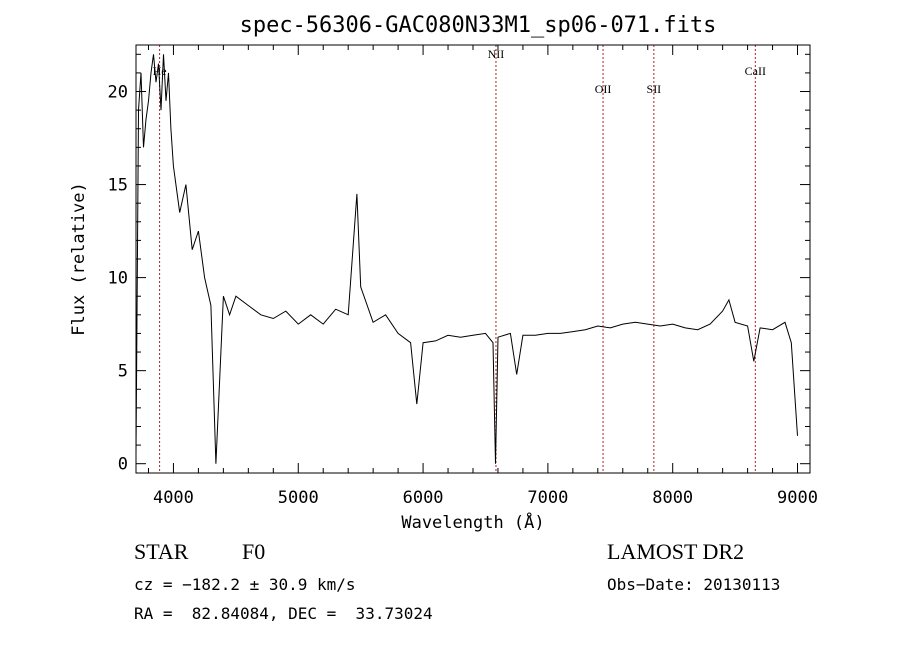 This screenshot has height=649, width=900. I want to click on survey-name: LAMOST DR2, so click(676, 551).